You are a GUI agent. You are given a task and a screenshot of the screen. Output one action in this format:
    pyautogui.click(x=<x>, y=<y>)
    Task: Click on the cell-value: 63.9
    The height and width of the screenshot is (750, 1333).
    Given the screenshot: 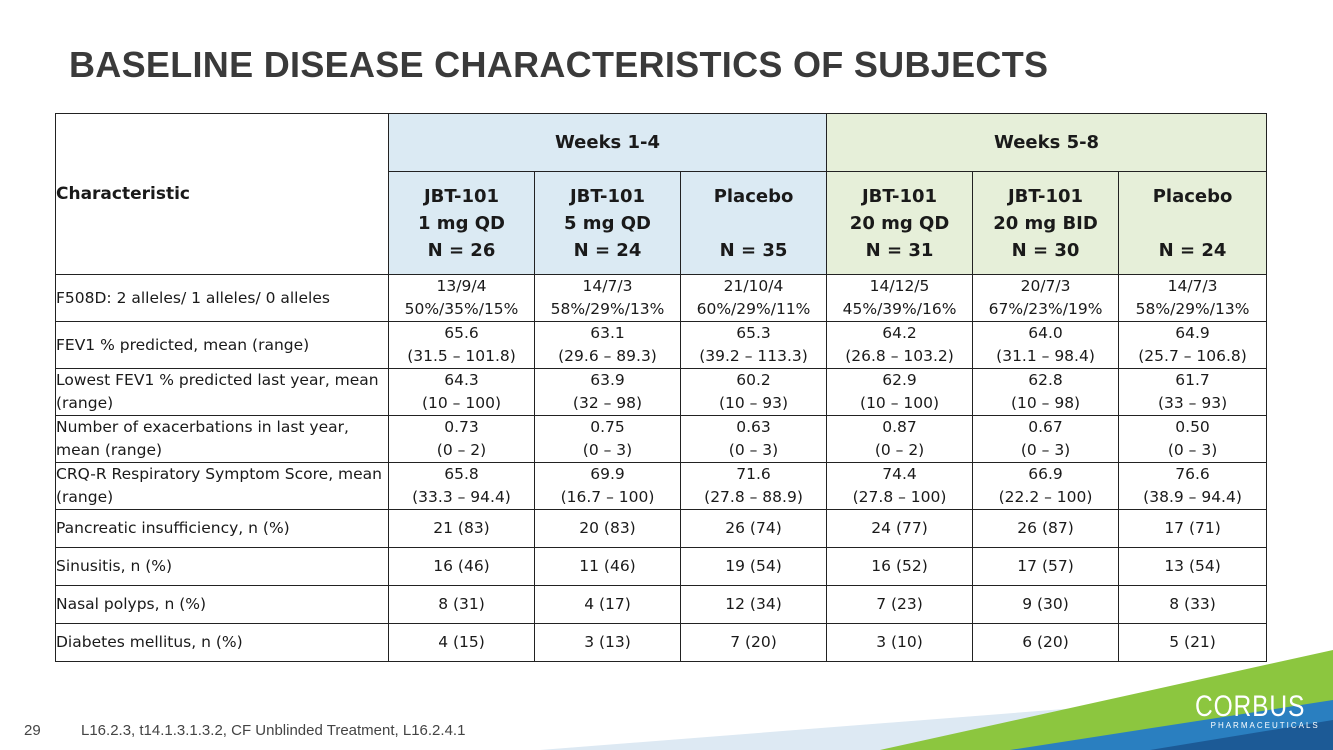 What is the action you would take?
    pyautogui.click(x=607, y=380)
    